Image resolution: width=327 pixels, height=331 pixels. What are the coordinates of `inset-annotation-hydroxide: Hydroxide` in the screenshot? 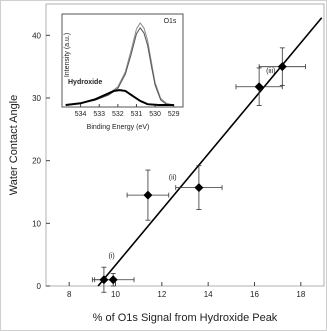 It's located at (85, 82).